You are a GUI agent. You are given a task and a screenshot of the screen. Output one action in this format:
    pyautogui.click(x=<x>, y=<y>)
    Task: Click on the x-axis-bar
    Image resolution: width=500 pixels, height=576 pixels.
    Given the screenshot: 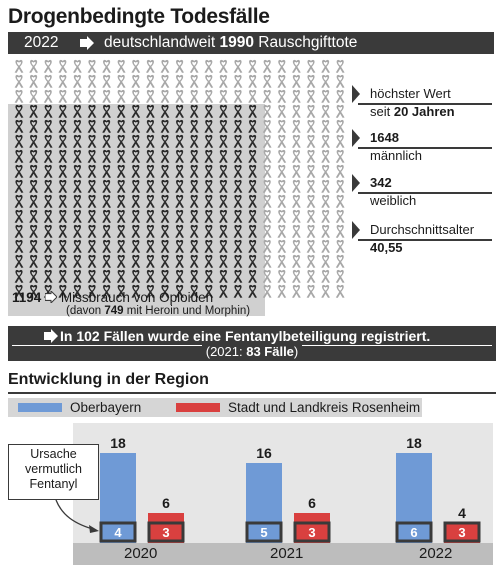 What is the action you would take?
    pyautogui.click(x=283, y=554)
    